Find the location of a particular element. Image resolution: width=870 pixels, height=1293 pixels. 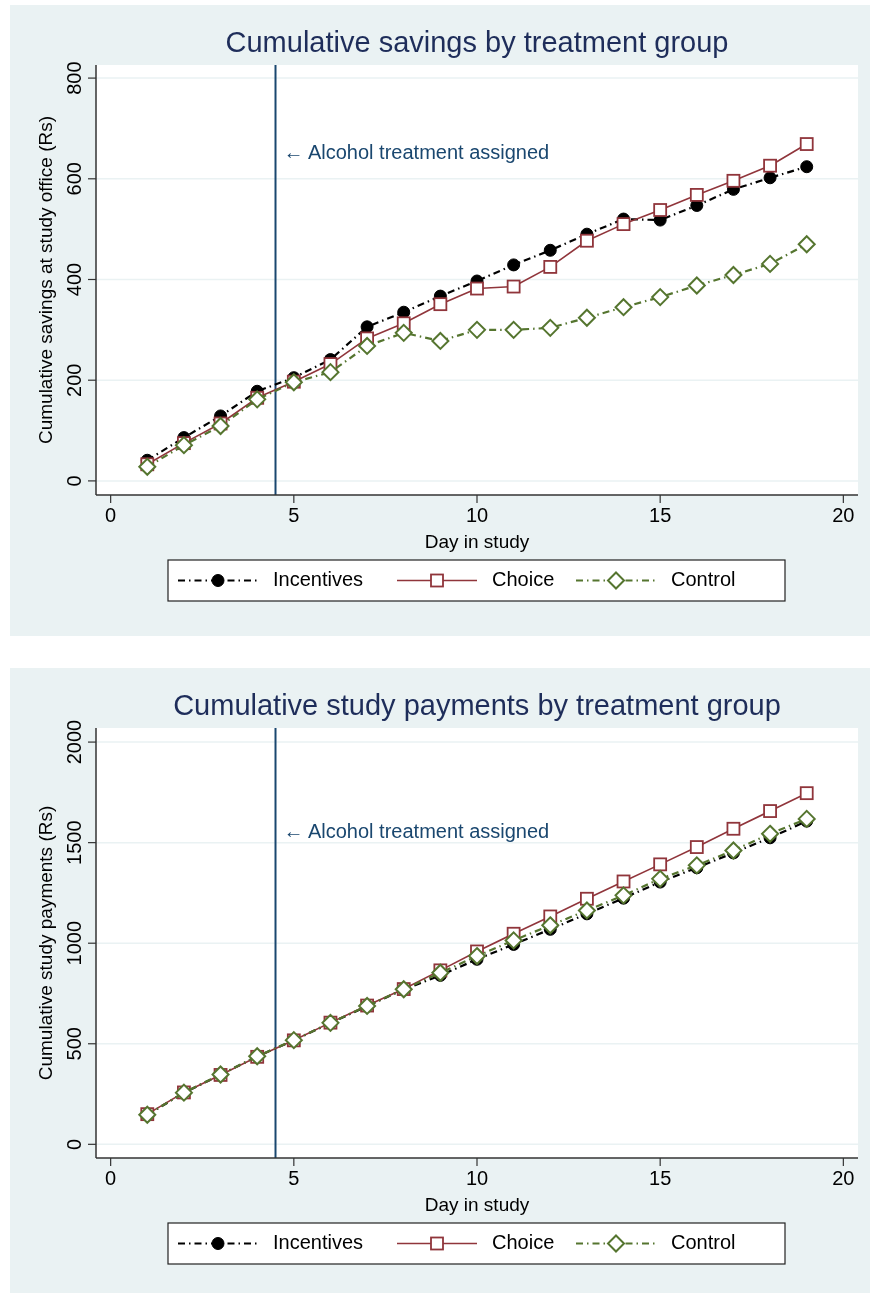

chart-title: Cumulative study payments by treatment group is located at coordinates (477, 705).